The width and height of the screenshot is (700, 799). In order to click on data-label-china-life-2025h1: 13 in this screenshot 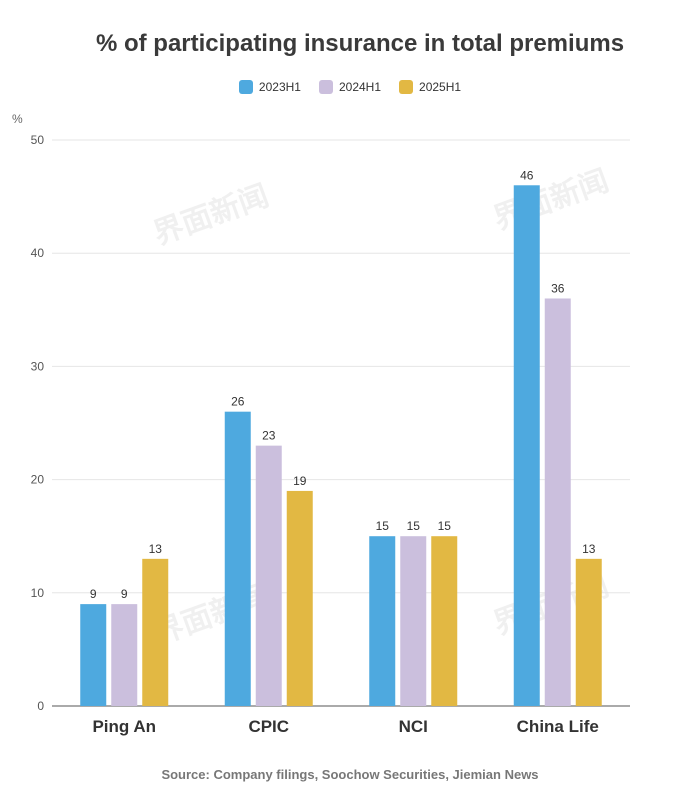, I will do `click(589, 549)`.